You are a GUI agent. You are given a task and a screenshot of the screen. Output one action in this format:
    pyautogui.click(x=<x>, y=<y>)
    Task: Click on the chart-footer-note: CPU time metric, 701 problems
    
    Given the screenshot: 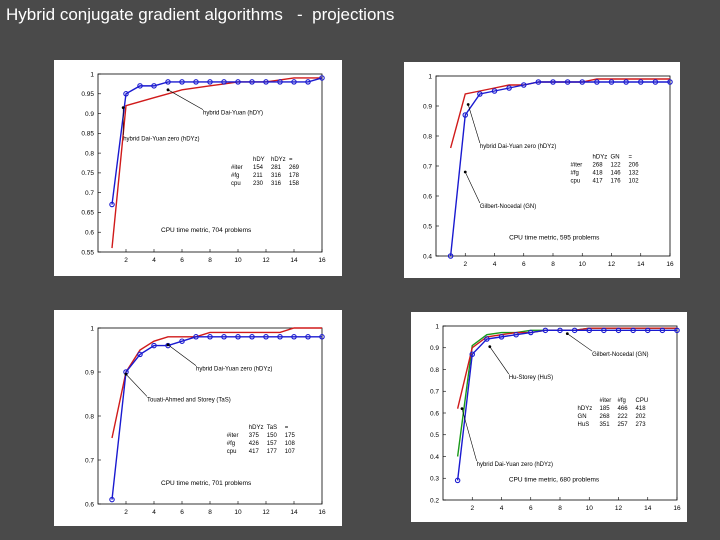 What is the action you would take?
    pyautogui.click(x=206, y=483)
    